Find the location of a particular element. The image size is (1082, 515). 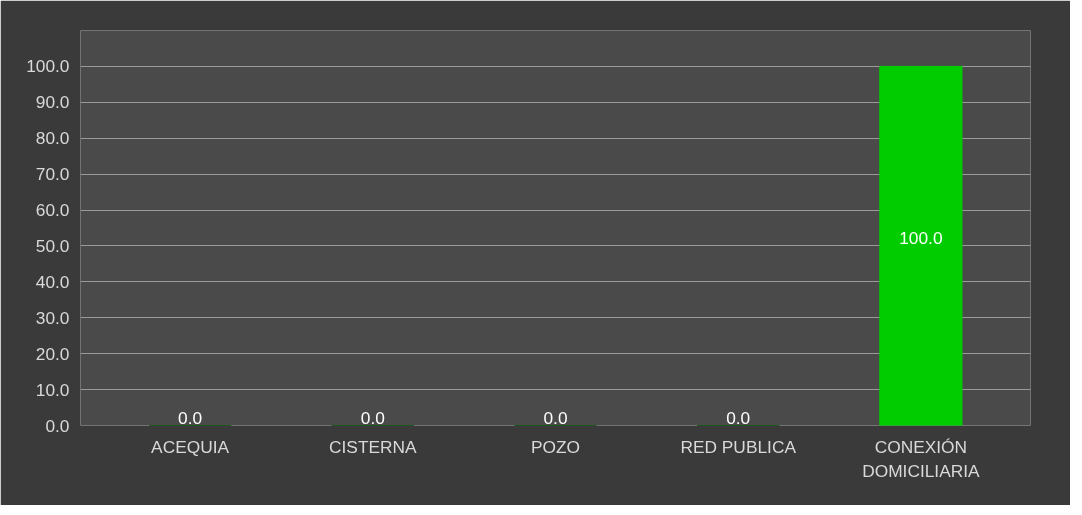

y-tick-label: 70.0 is located at coordinates (52, 174).